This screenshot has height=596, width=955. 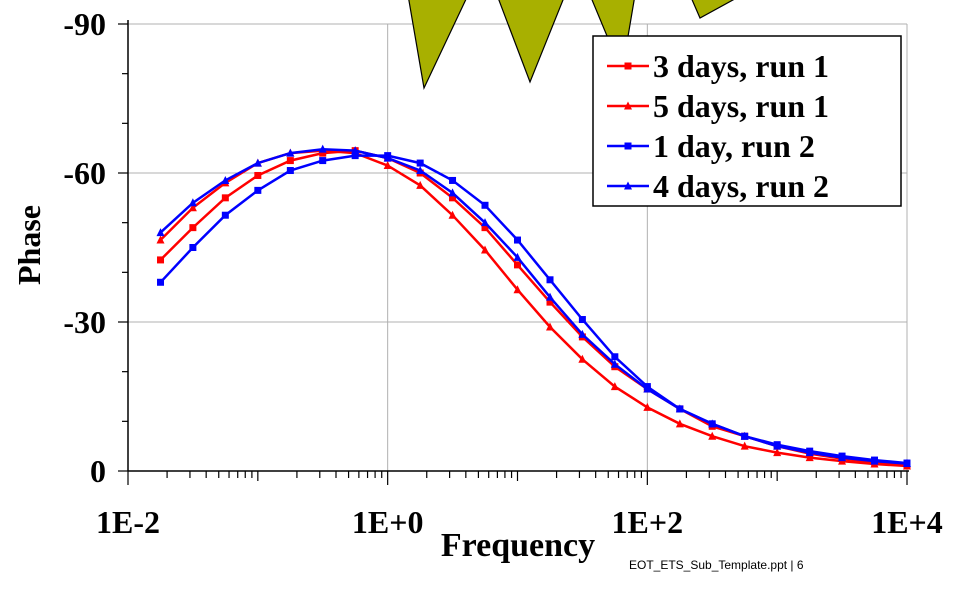 I want to click on y-tick-label: -90, so click(x=84, y=24).